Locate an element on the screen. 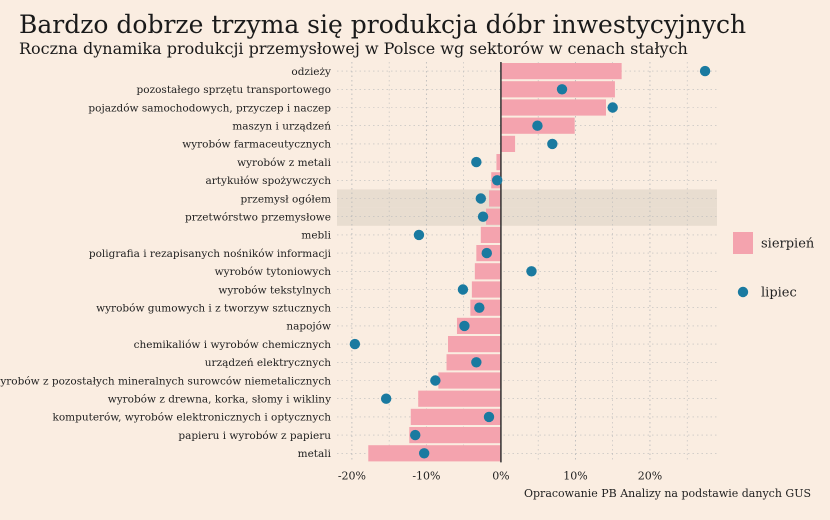 The width and height of the screenshot is (830, 520). category-label: przetwórstwo przemysłowe is located at coordinates (258, 218).